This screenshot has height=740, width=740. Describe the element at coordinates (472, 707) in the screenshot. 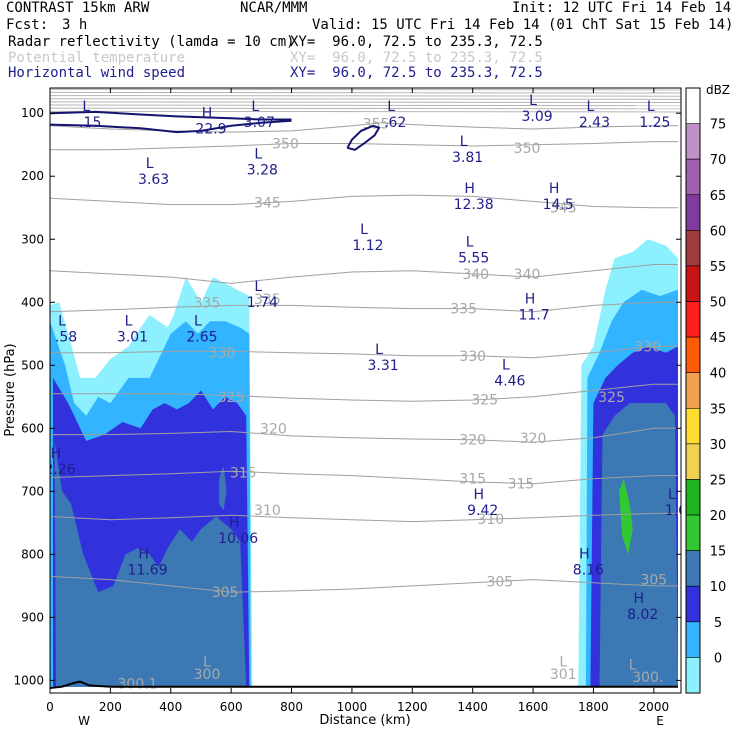

I see `x-tick-label: 1400` at that location.